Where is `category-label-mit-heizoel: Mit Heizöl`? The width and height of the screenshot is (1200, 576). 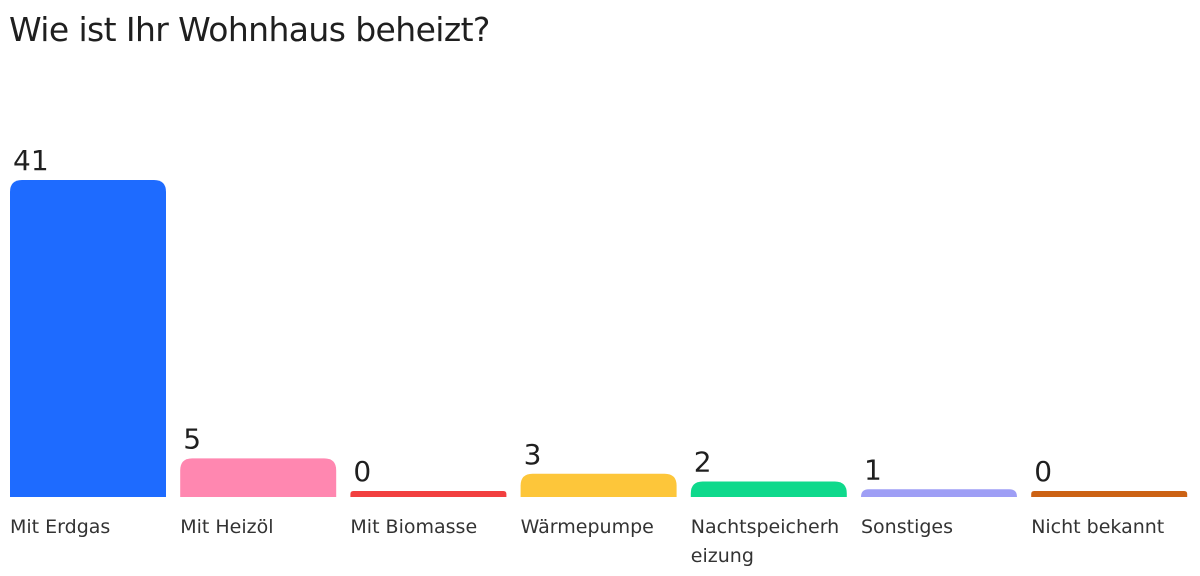
category-label-mit-heizoel: Mit Heizöl is located at coordinates (226, 527).